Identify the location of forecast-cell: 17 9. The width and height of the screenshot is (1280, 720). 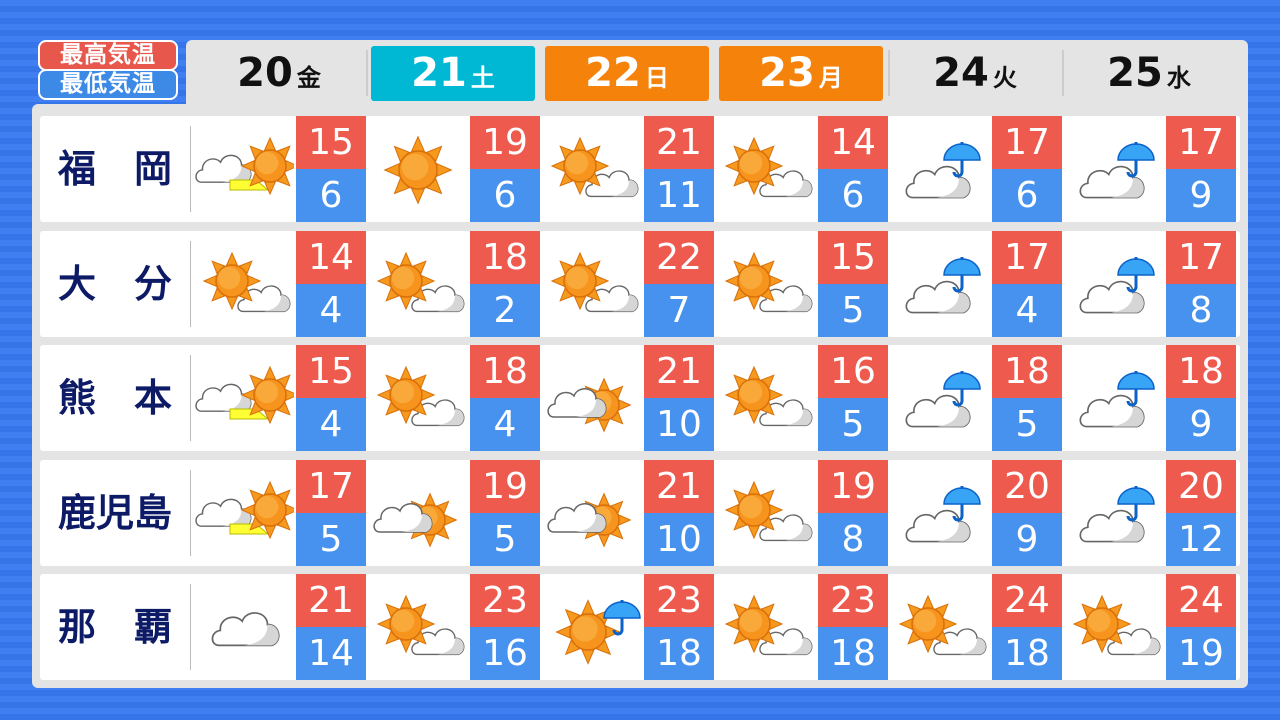
(1149, 169).